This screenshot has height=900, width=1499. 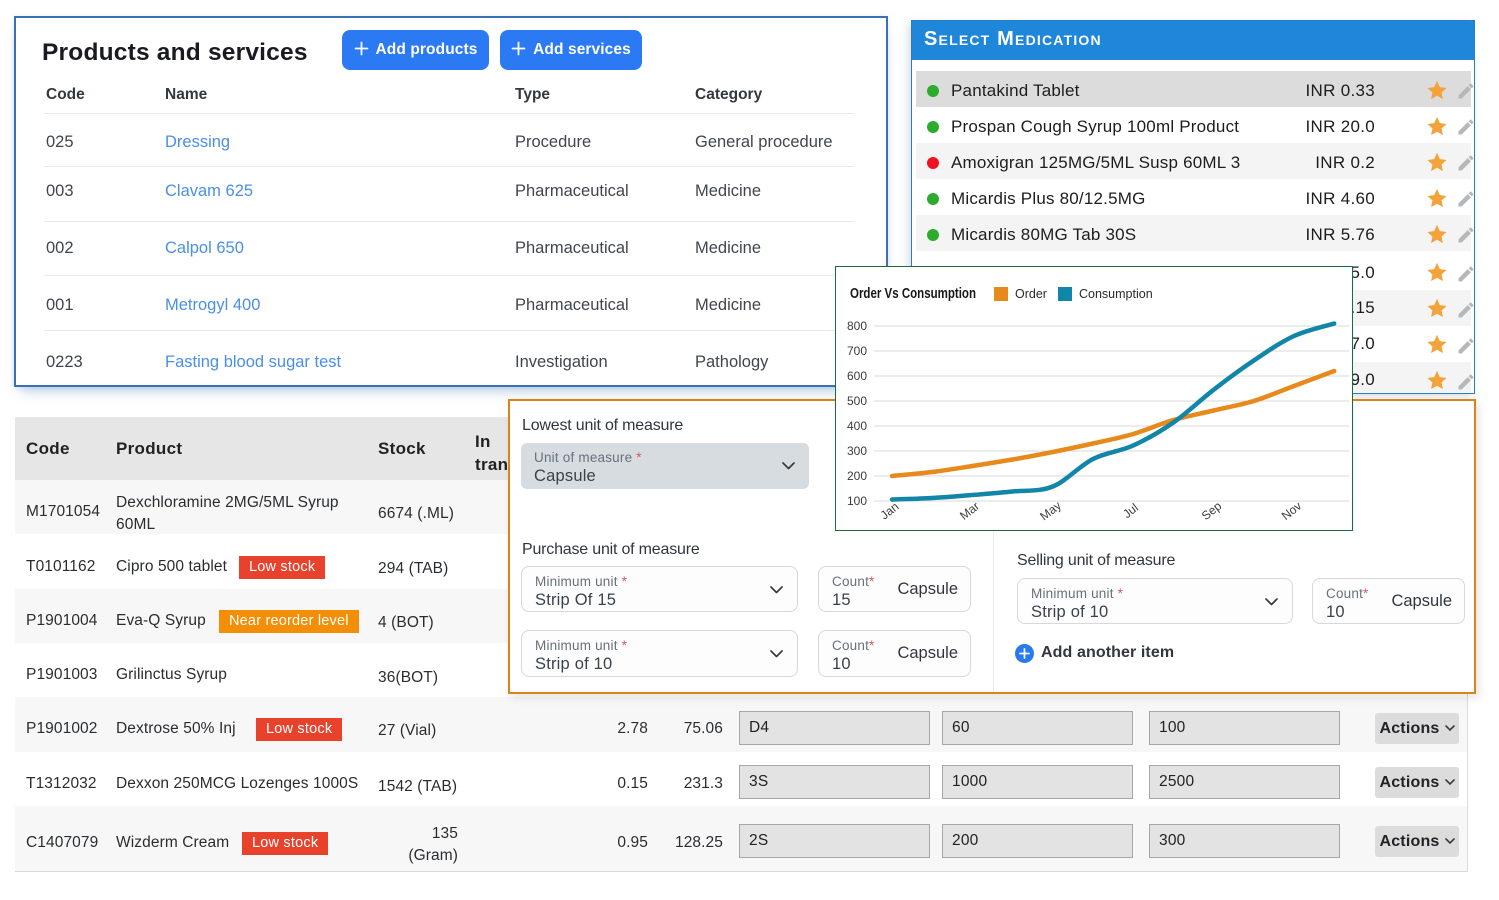 What do you see at coordinates (857, 401) in the screenshot?
I see `svg-text: 500` at bounding box center [857, 401].